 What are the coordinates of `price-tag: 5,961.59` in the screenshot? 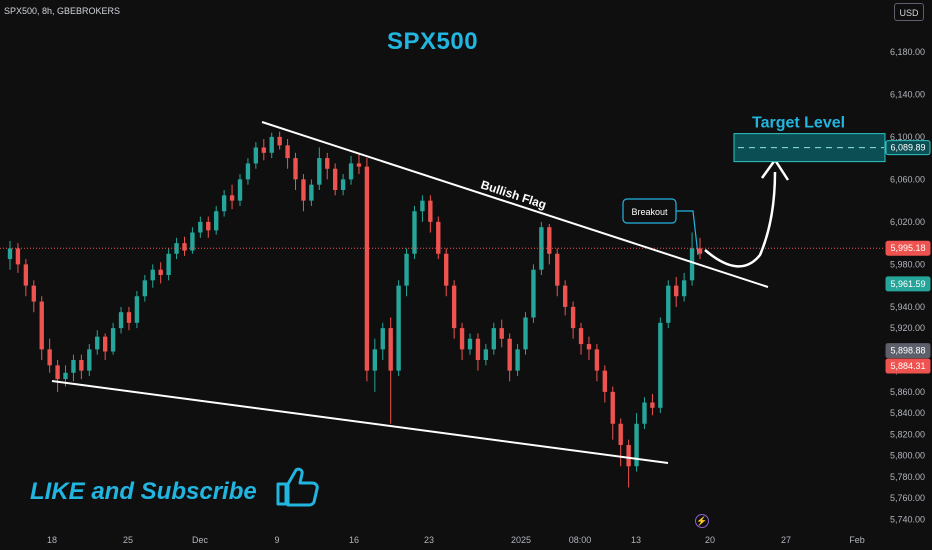 It's located at (908, 284).